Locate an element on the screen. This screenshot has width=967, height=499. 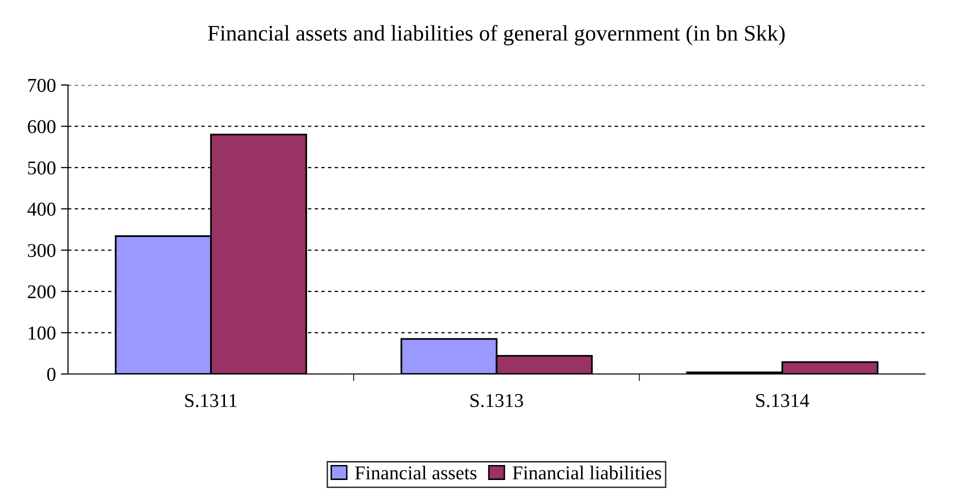
chart-title: Financial assets and liabilities of general government (in bn Skk) is located at coordinates (496, 35).